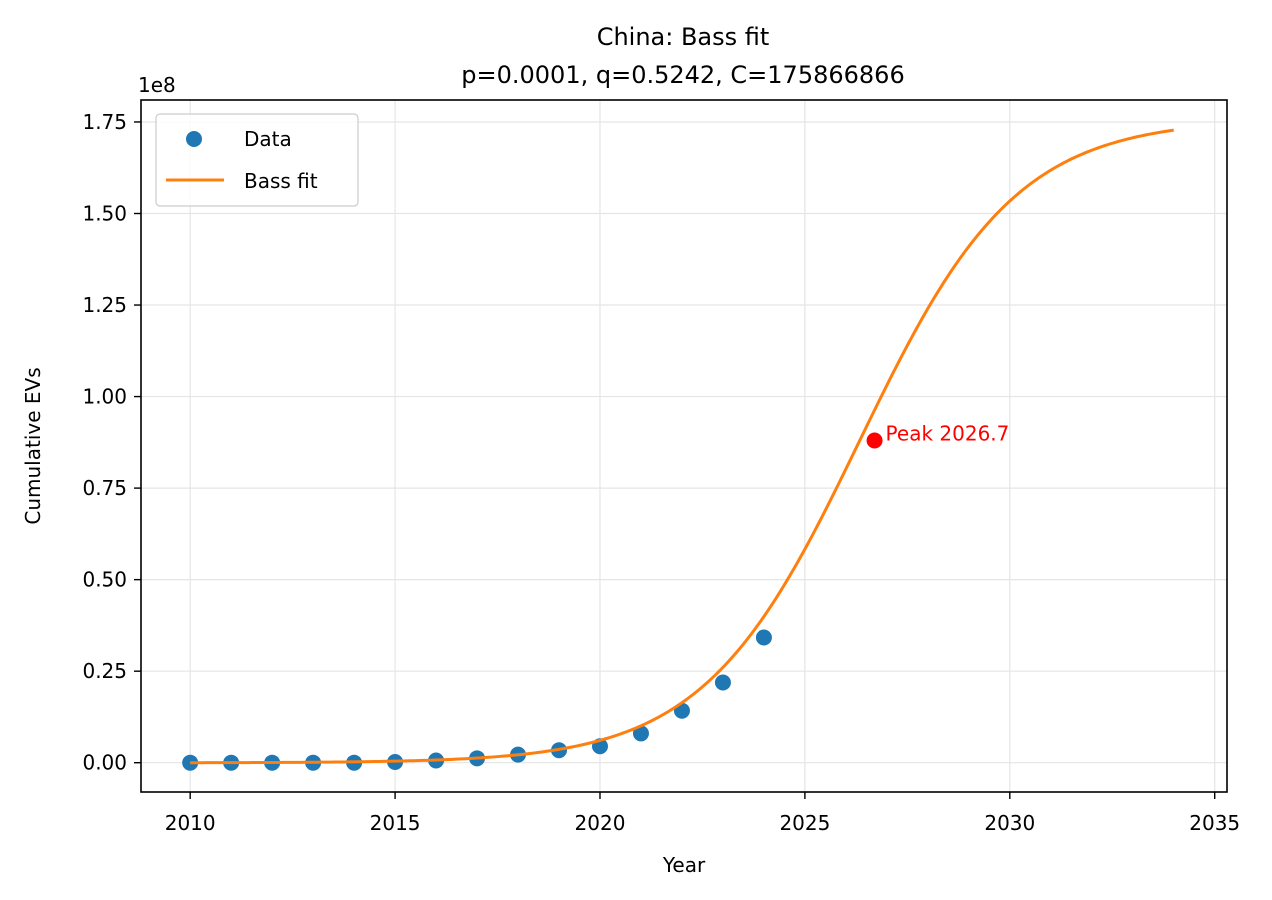 The image size is (1272, 900). I want to click on legend-fit-label: Bass fit, so click(281, 181).